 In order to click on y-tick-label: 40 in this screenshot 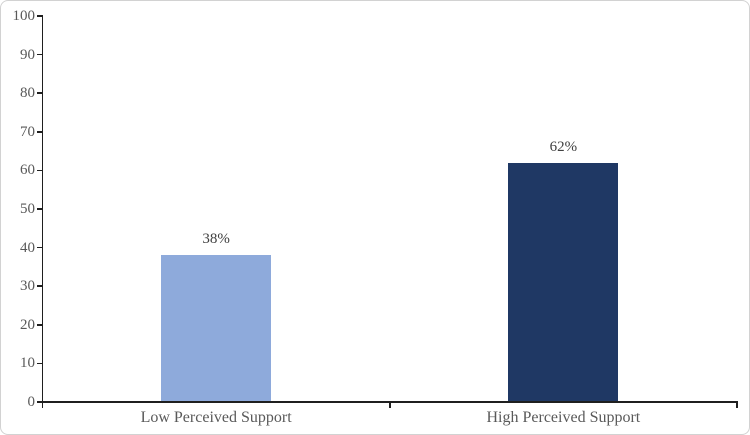, I will do `click(27, 247)`.